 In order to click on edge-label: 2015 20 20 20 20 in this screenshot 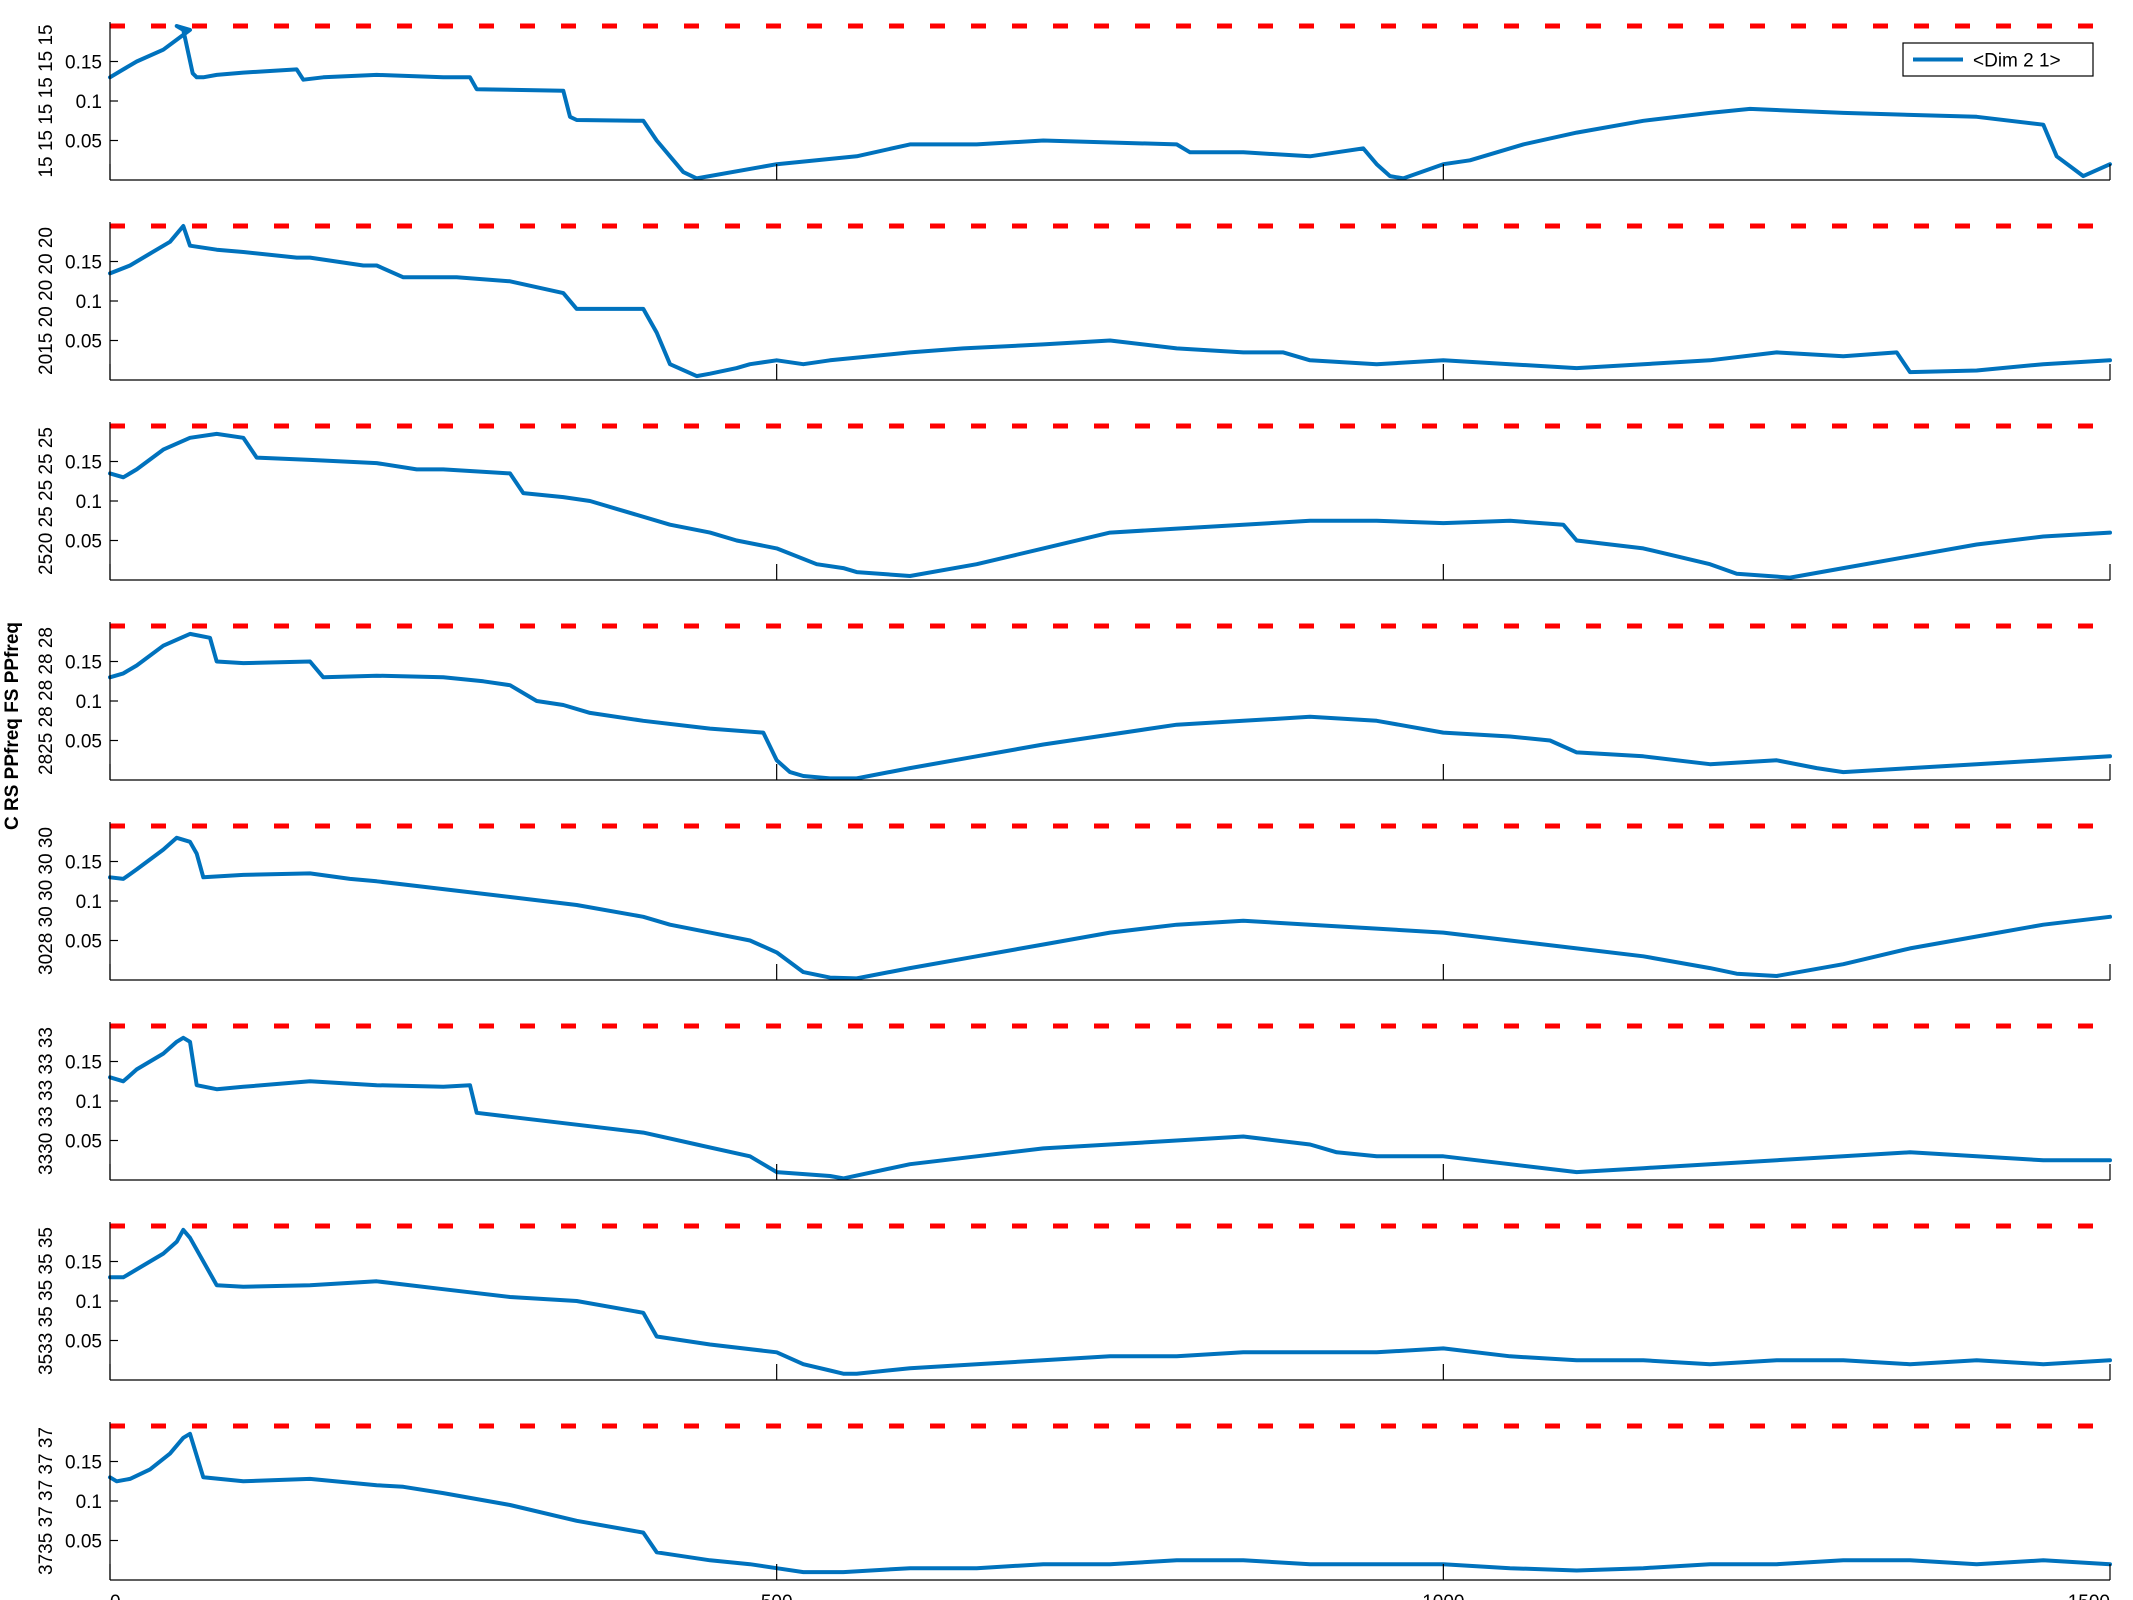, I will do `click(46, 301)`.